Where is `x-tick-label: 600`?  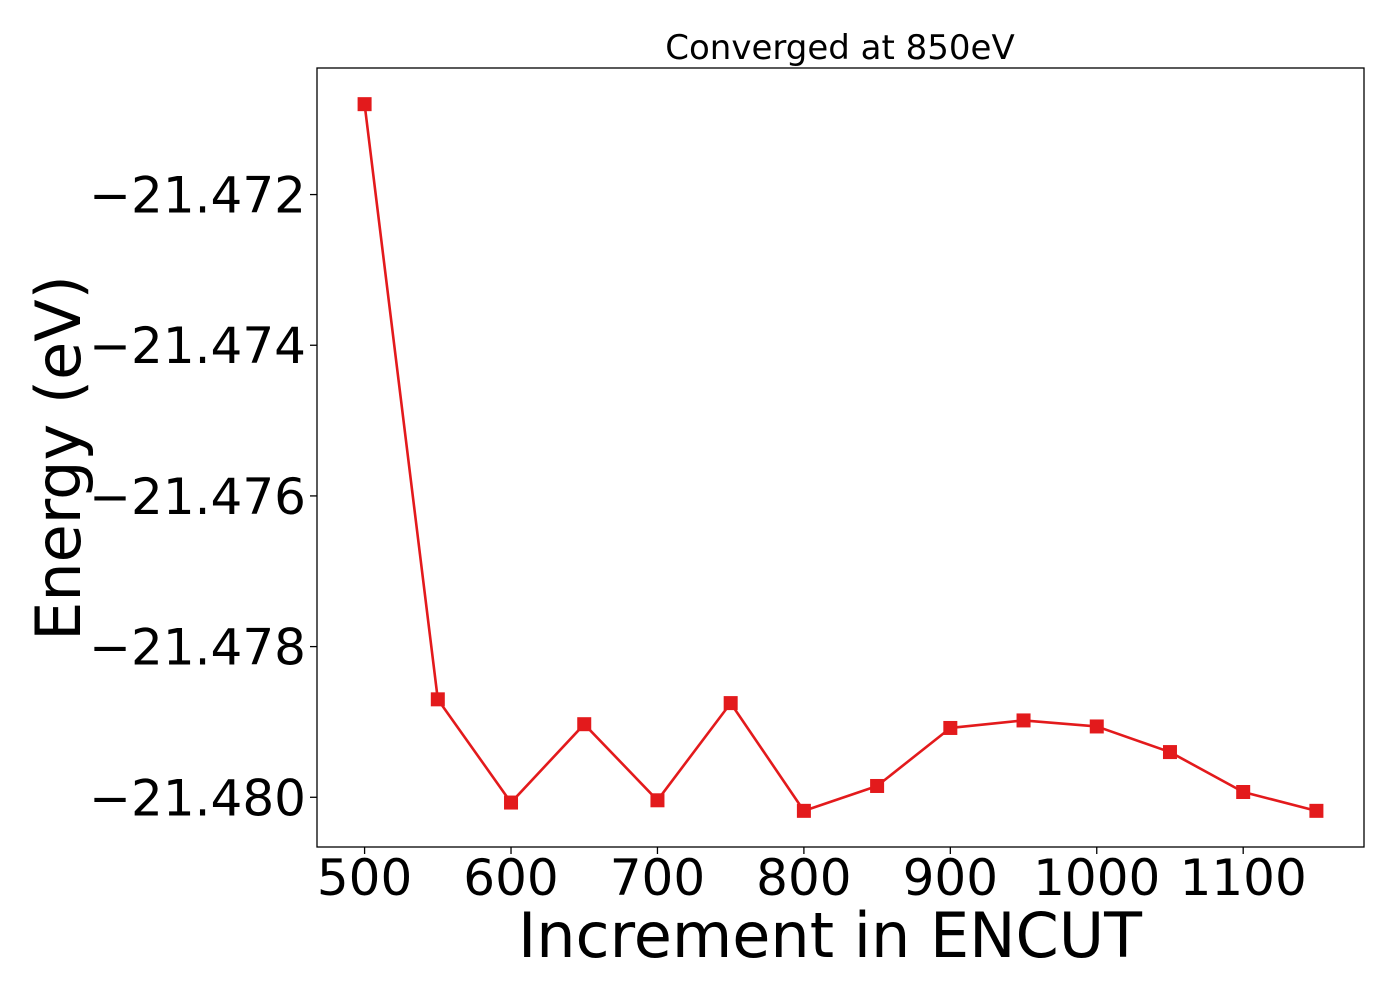
x-tick-label: 600 is located at coordinates (510, 878).